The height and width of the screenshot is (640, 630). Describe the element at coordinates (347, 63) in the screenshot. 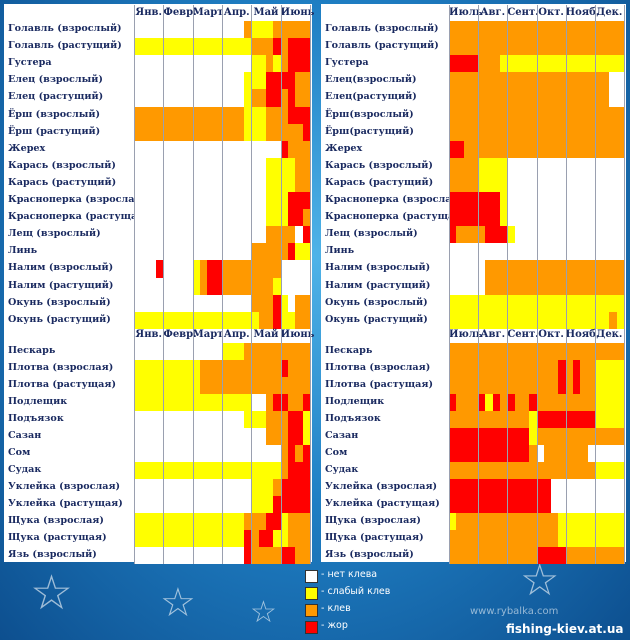

I see `fish-name: Густера` at that location.